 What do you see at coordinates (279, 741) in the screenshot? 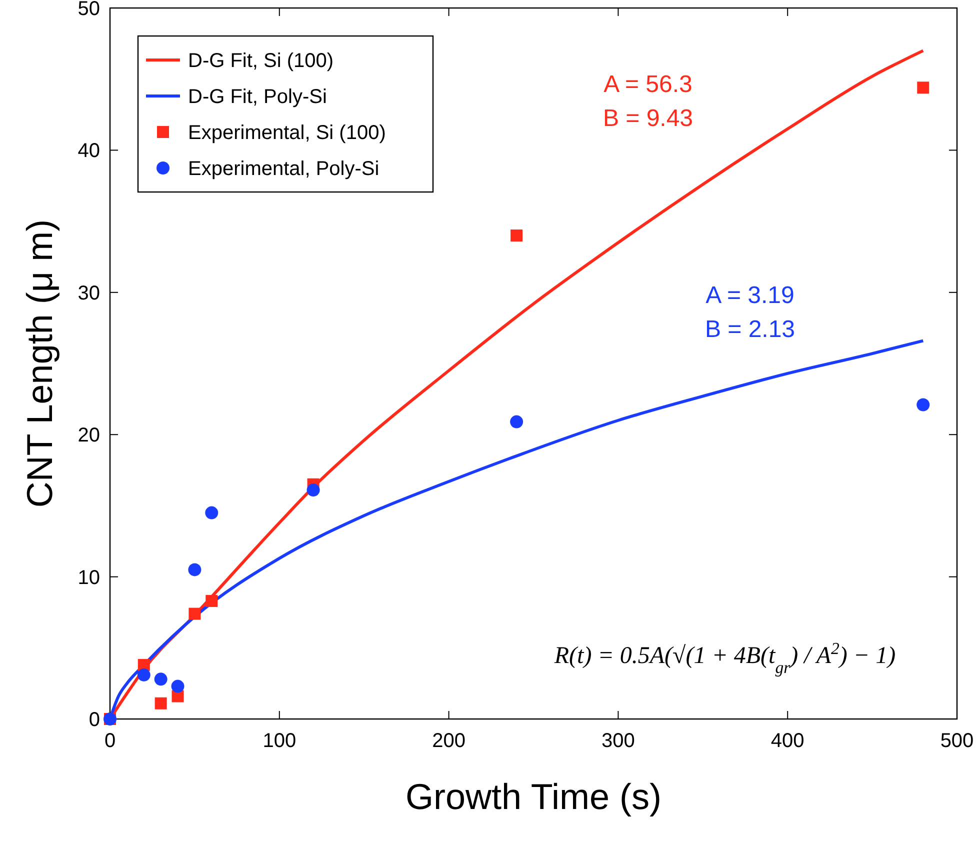
I see `x-tick-label: 100` at bounding box center [279, 741].